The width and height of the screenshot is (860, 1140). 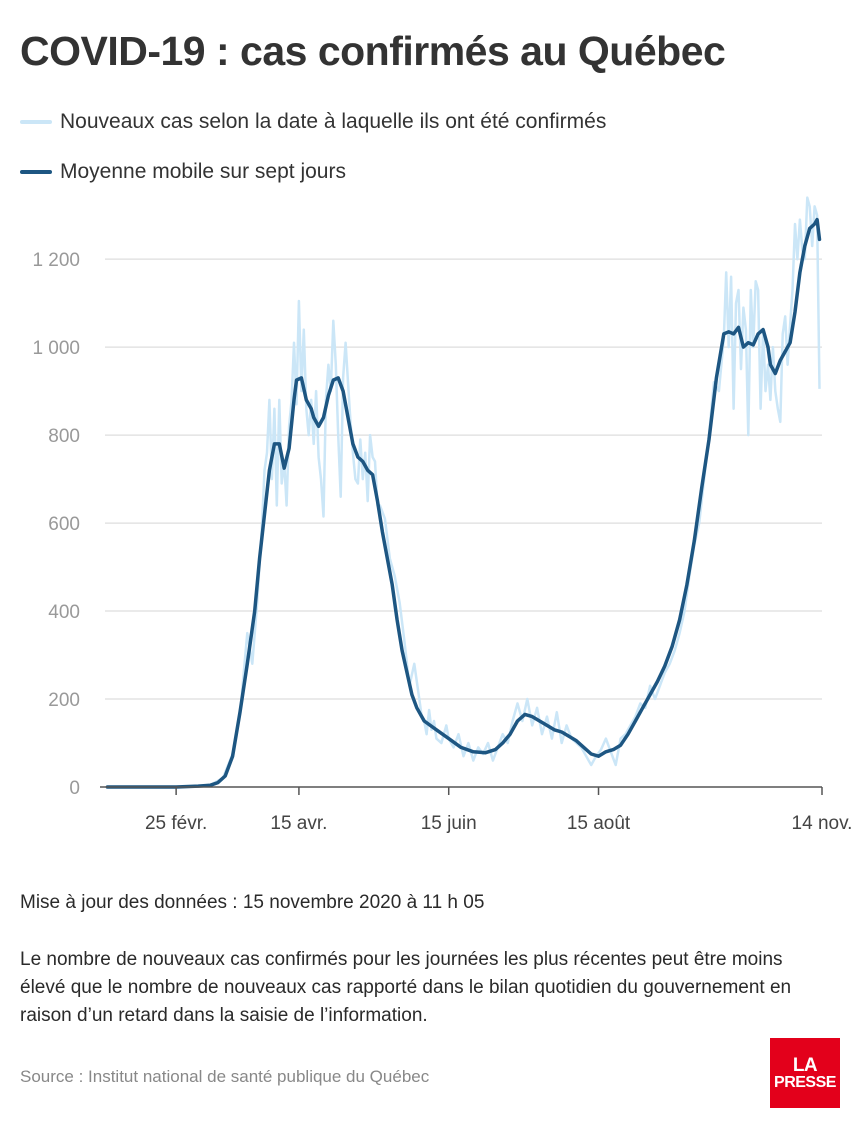 I want to click on x-tick-label: 25 févr., so click(x=176, y=823).